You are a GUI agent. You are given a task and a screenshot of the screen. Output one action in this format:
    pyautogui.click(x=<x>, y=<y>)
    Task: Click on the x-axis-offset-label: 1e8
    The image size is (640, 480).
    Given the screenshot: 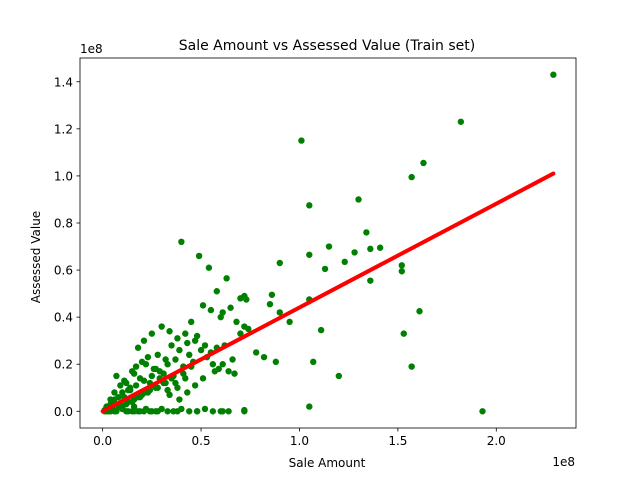 What is the action you would take?
    pyautogui.click(x=563, y=462)
    